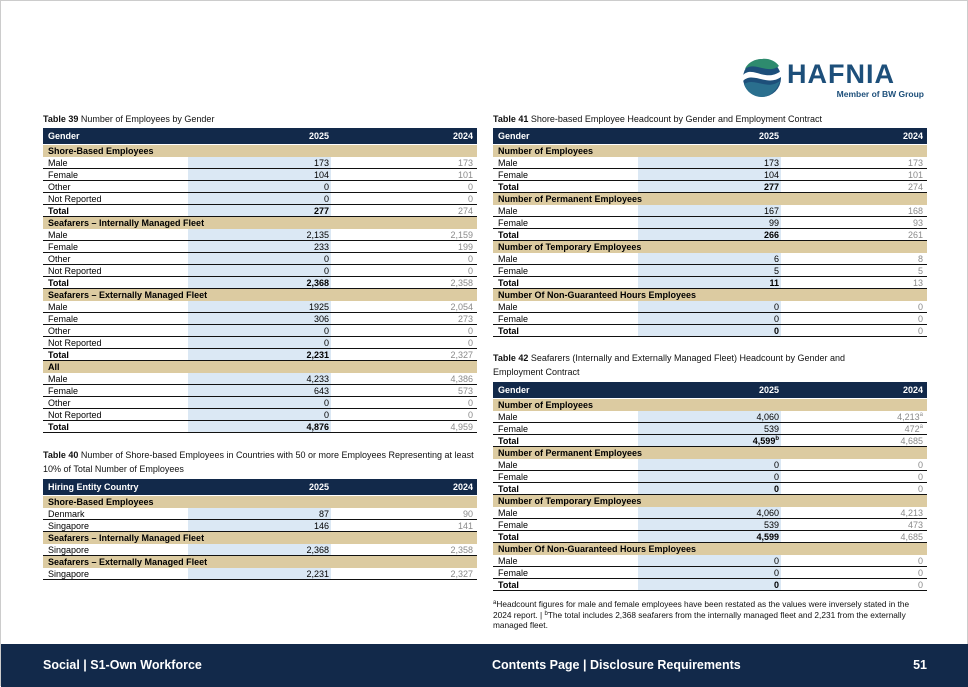 The width and height of the screenshot is (968, 687). I want to click on table-header-row: Gender 2025 2024, so click(710, 136).